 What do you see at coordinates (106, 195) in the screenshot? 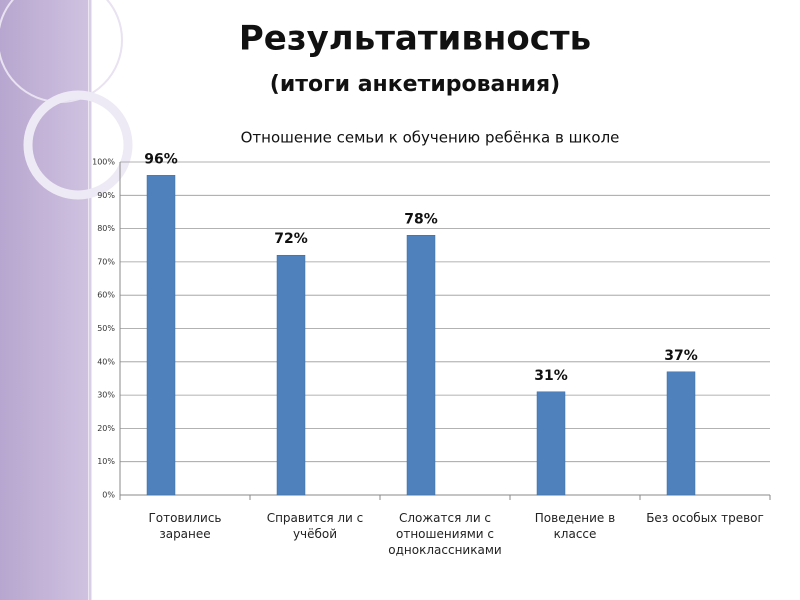
I see `y-tick-label: 90%` at bounding box center [106, 195].